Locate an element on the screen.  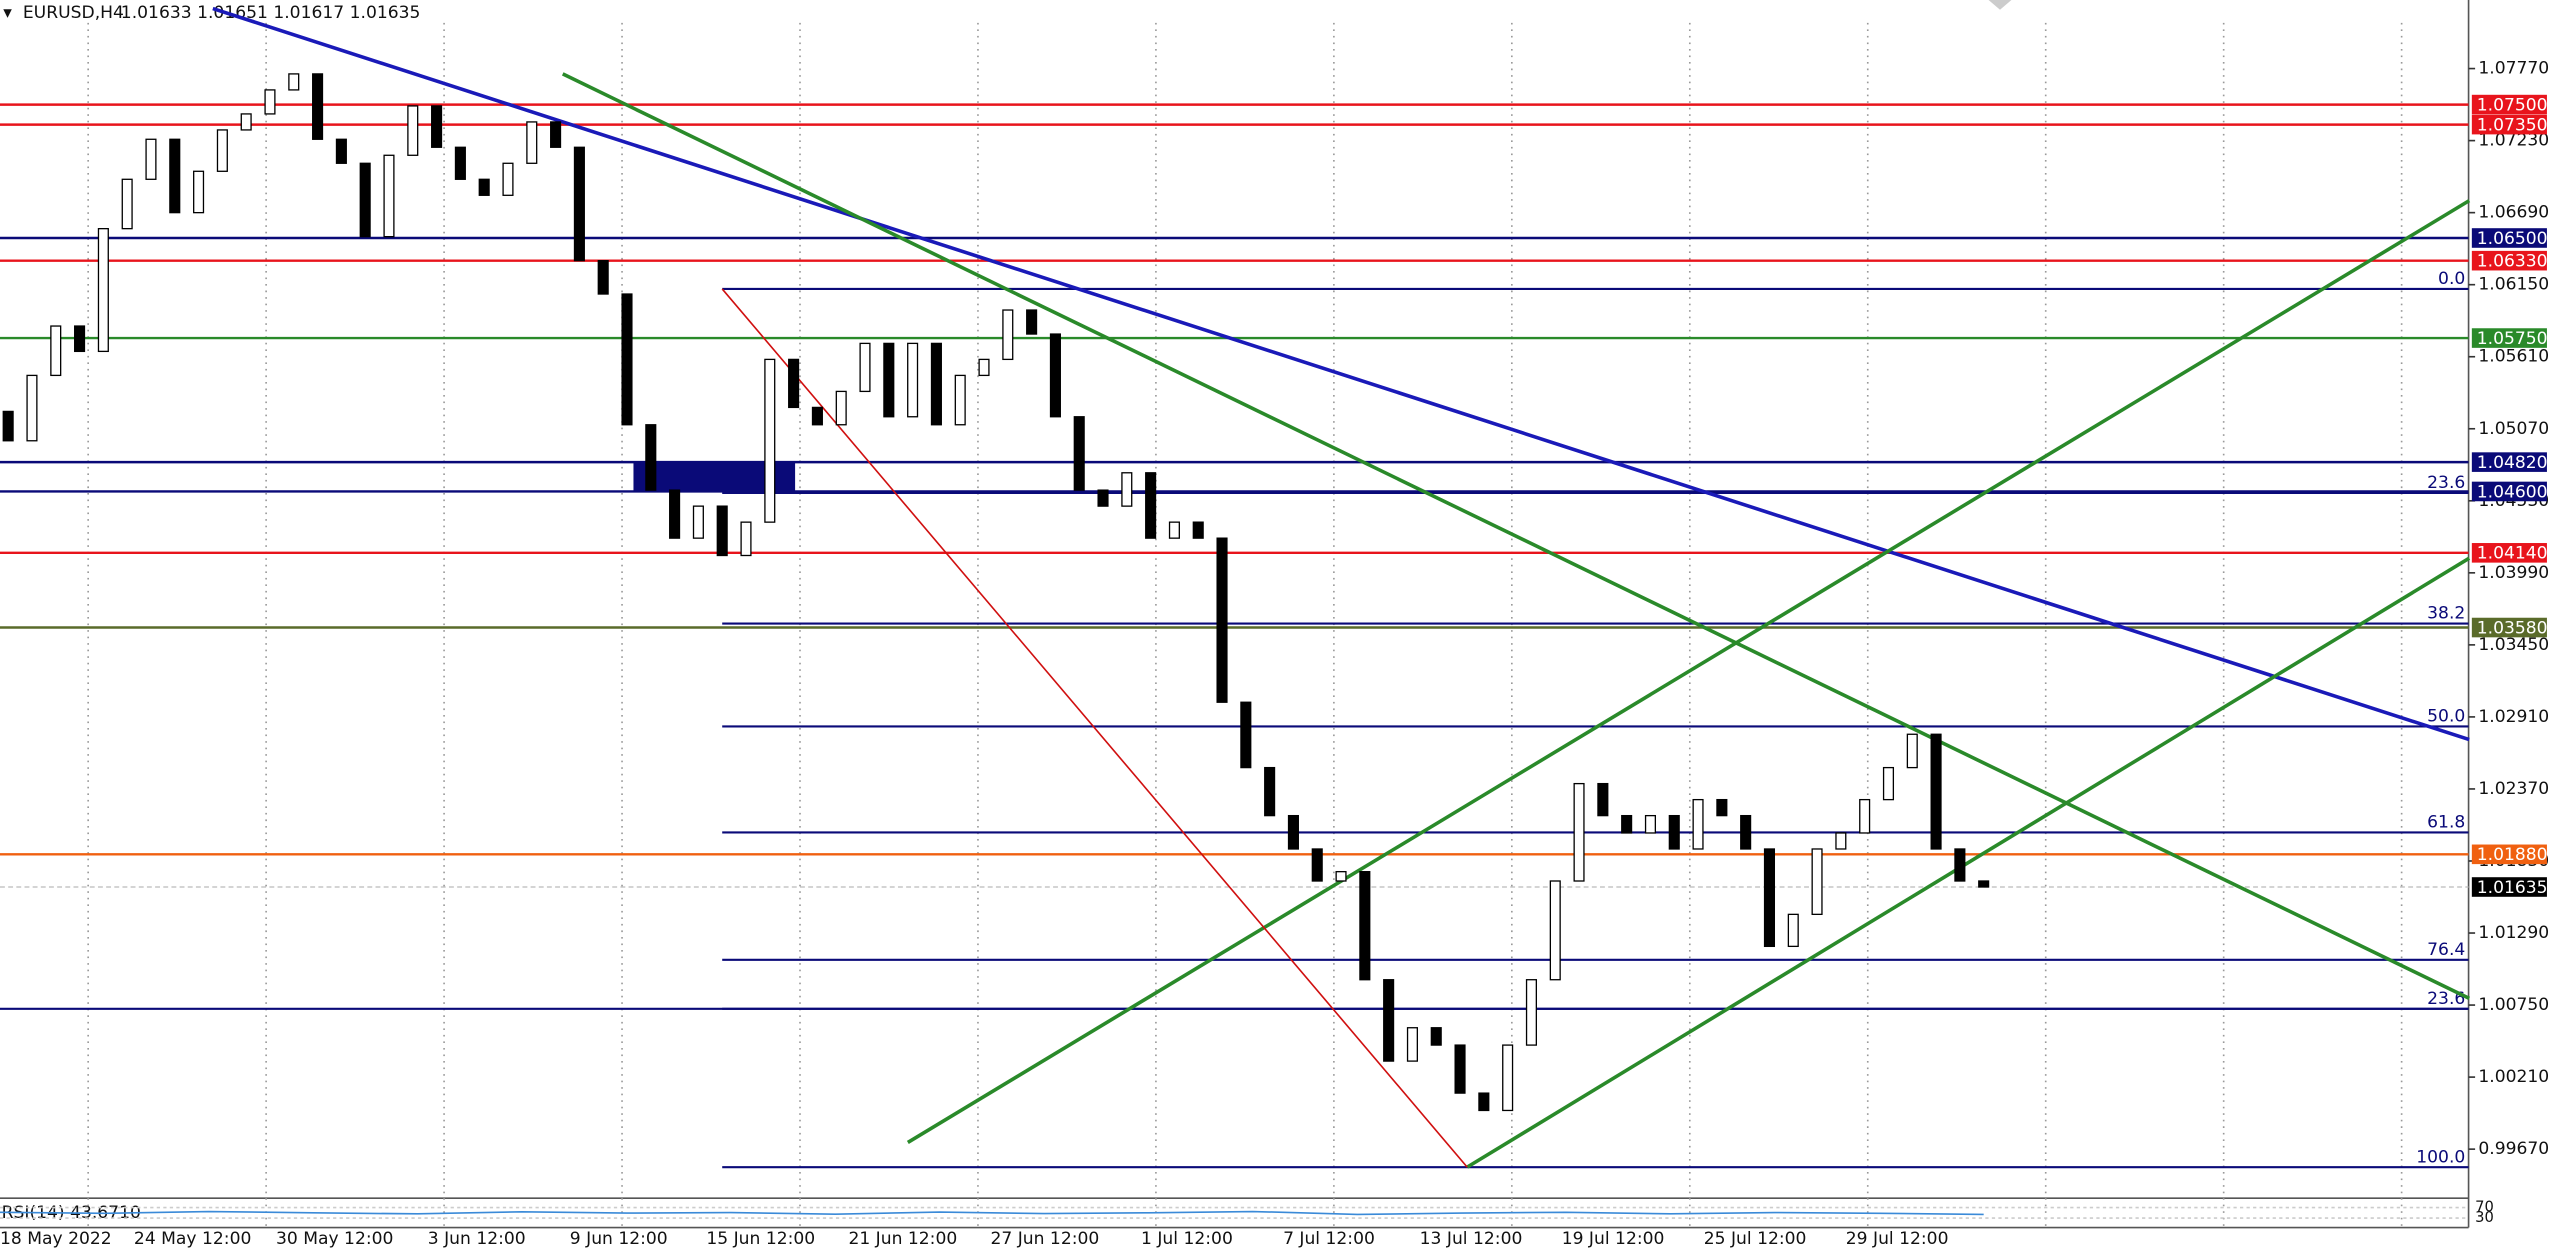
y-tick-label: 1.07770 is located at coordinates (2513, 69).